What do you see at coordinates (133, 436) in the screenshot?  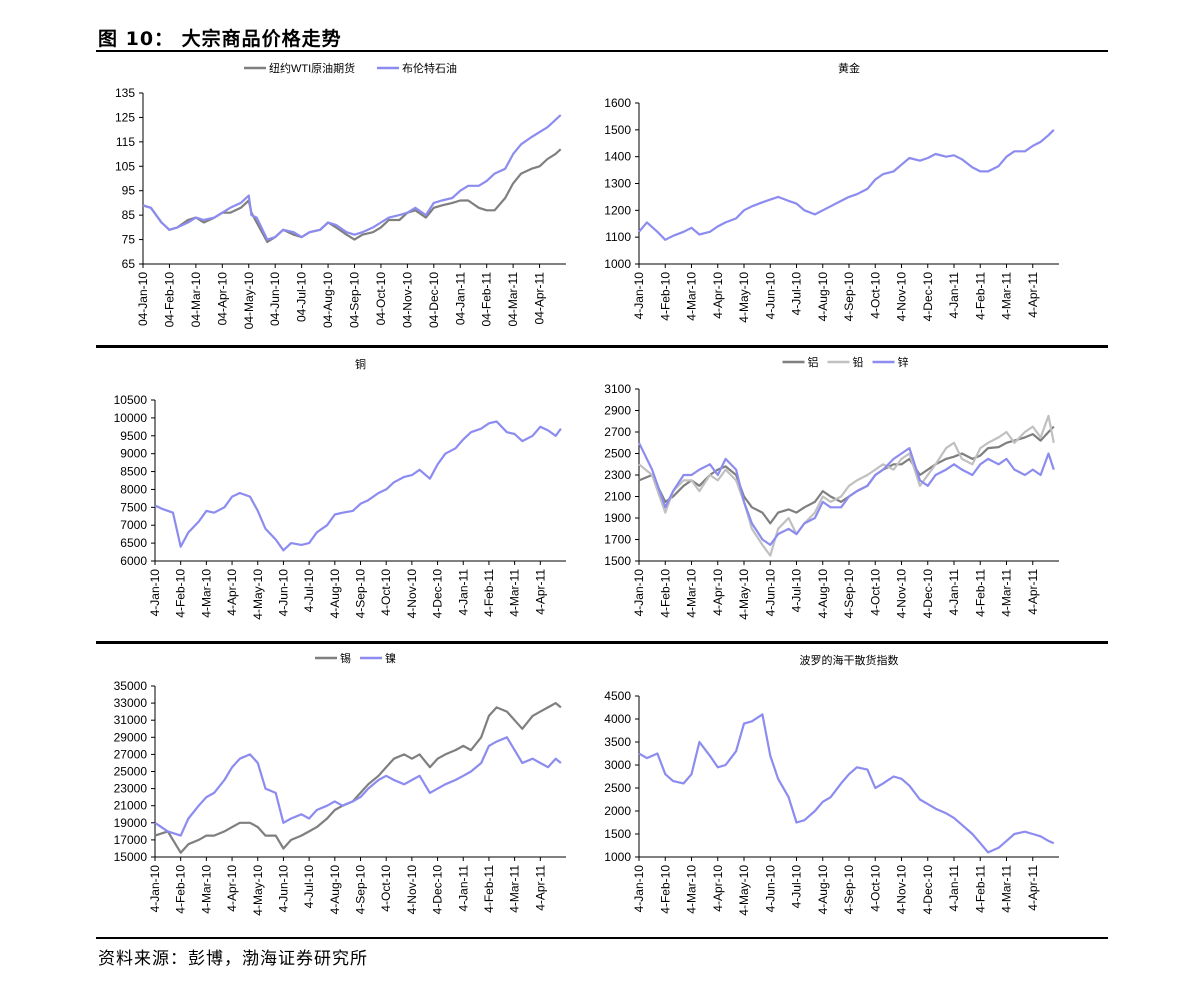 I see `y-tick-label: 9500` at bounding box center [133, 436].